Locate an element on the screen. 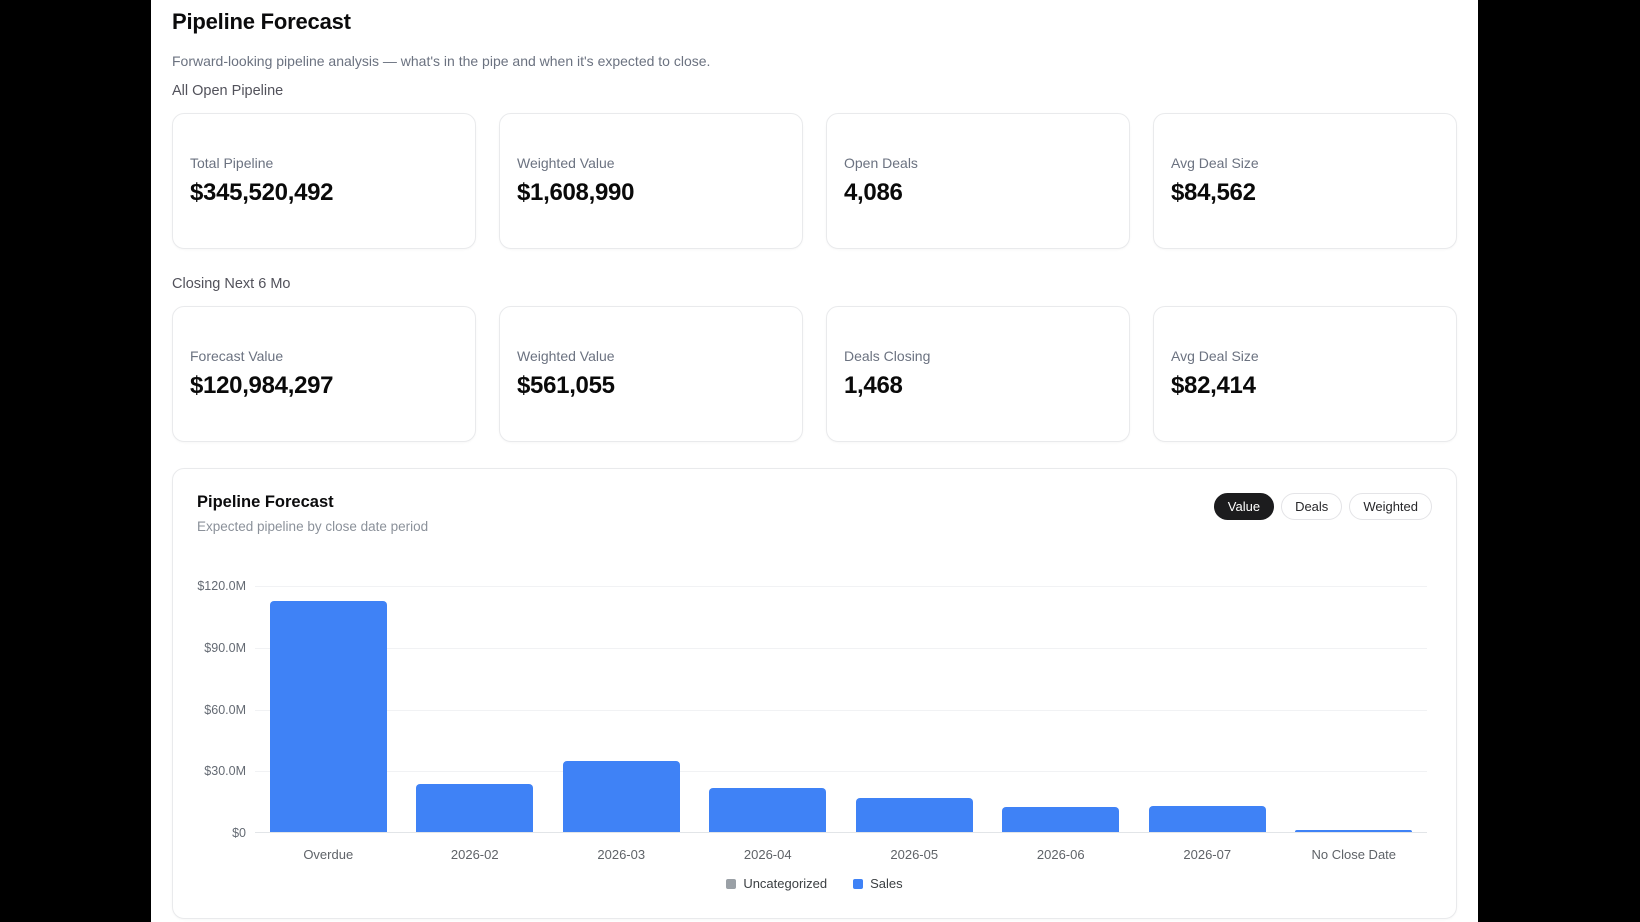 The width and height of the screenshot is (1640, 922). x-tick-label-2026-04: 2026-04 is located at coordinates (767, 854).